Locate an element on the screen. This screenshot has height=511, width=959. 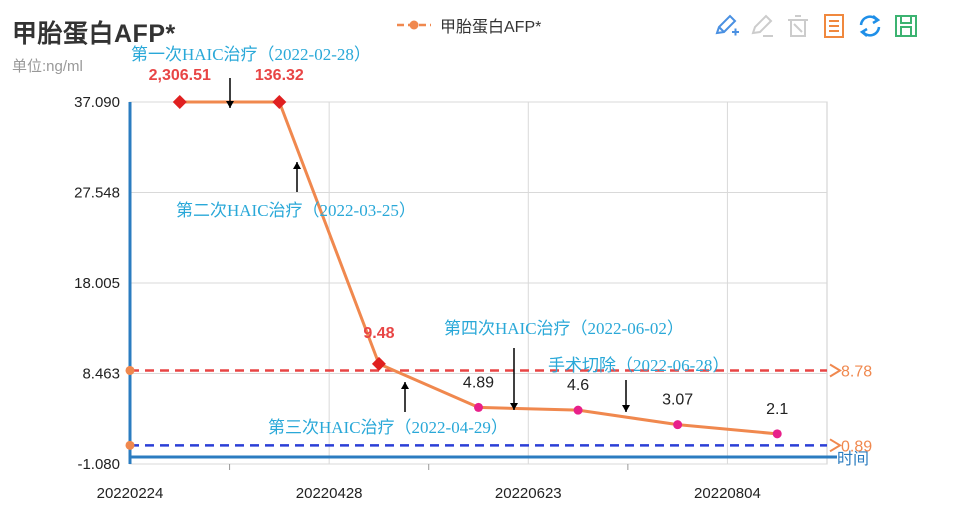
data-label: 2.1 is located at coordinates (777, 409).